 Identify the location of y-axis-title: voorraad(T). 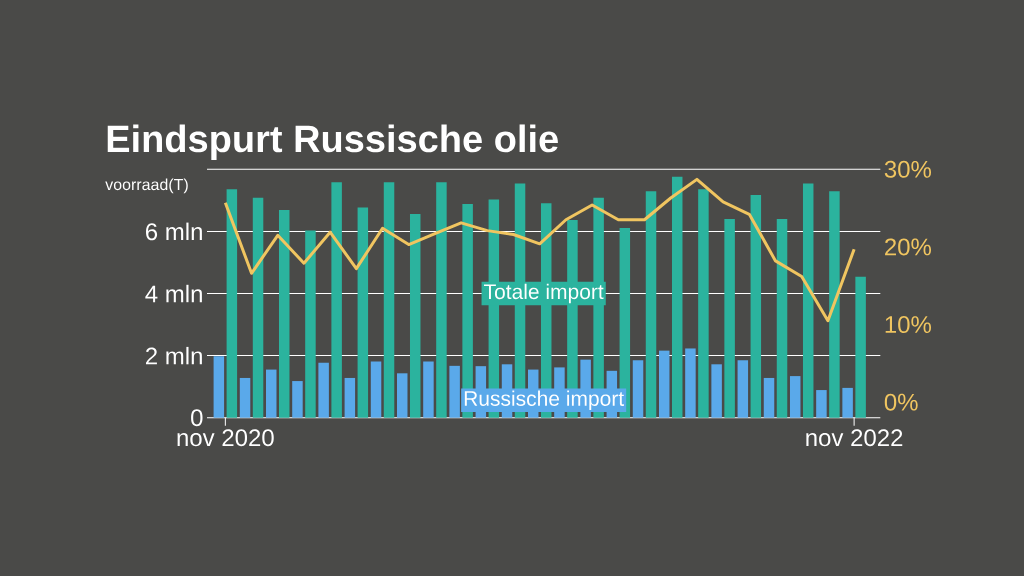
(146, 186).